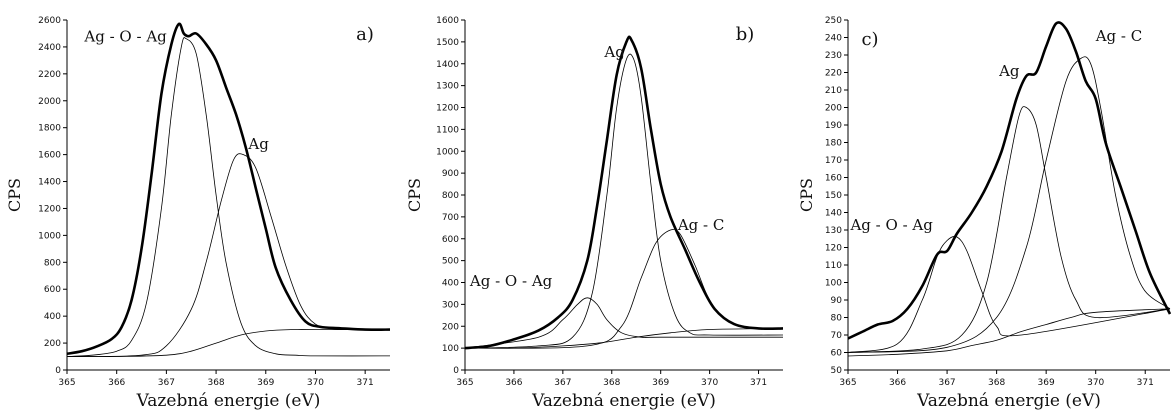  Describe the element at coordinates (447, 87) in the screenshot. I see `y-tick-label: 1300` at that location.